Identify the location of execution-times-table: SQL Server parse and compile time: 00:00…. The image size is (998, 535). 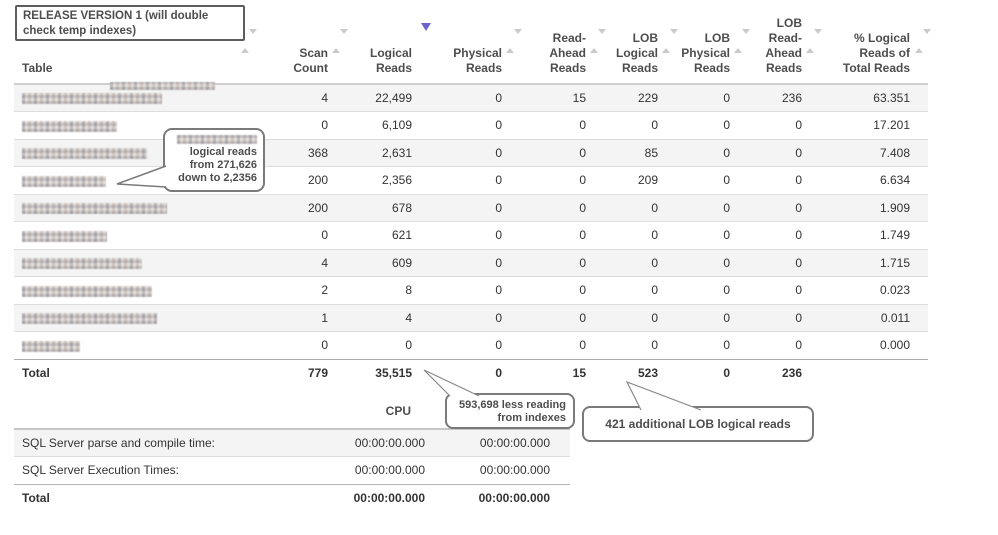
(292, 470).